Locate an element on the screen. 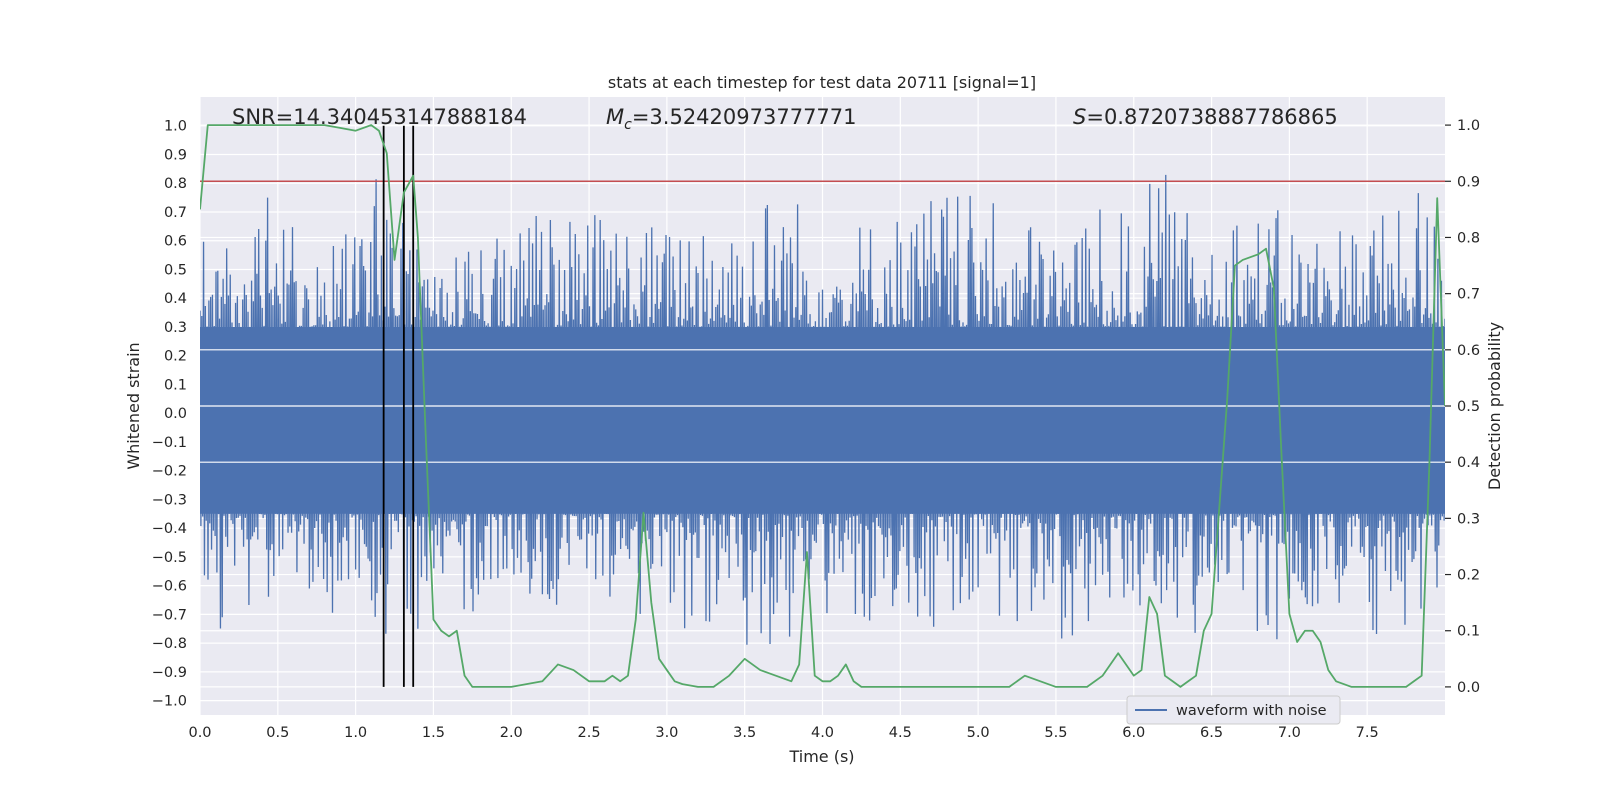 This screenshot has width=1600, height=800. y-tick-label: 0.3 is located at coordinates (175, 328).